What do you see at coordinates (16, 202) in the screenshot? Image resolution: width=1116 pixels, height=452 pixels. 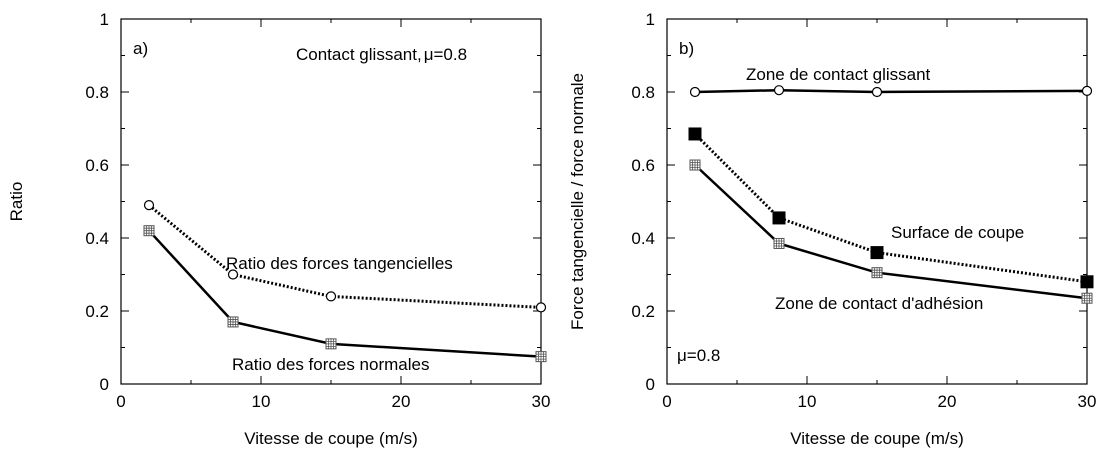 I see `y-axis-title: Ratio` at bounding box center [16, 202].